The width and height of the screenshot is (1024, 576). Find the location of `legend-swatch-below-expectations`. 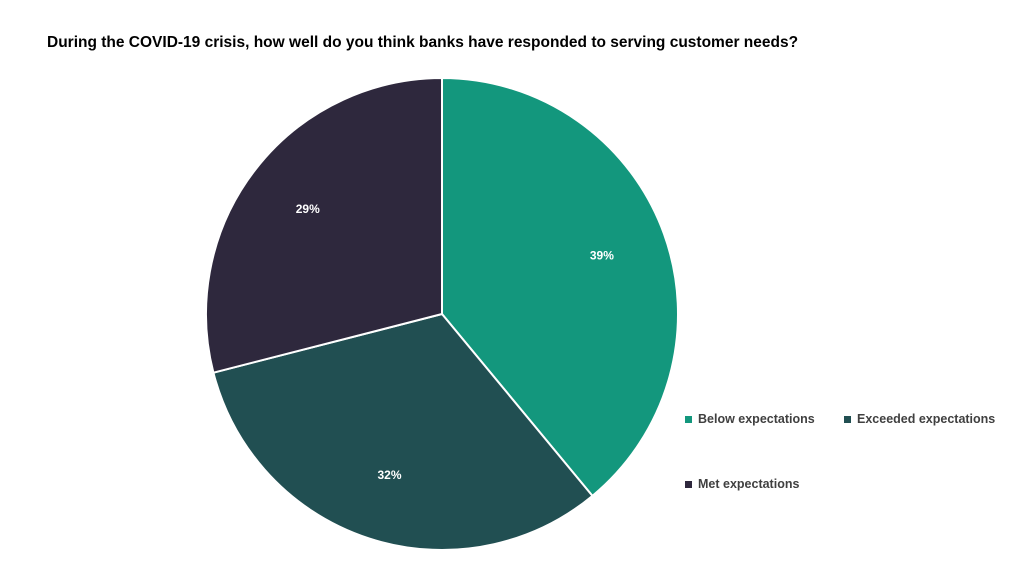

legend-swatch-below-expectations is located at coordinates (688, 419).